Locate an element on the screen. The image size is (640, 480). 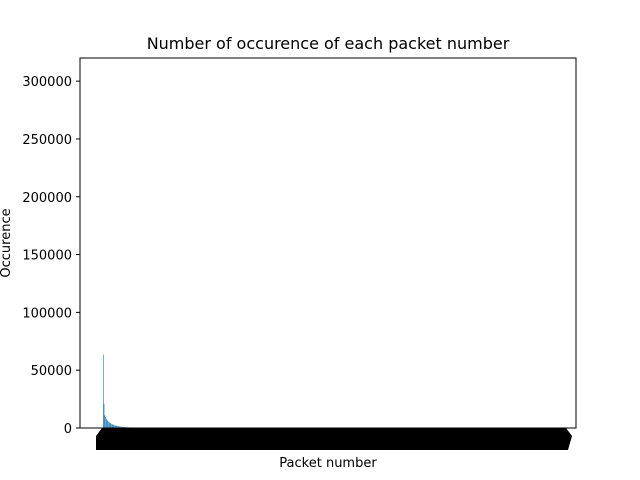
y-axis: 0 50000 100000 150000 200000 250000 300000 is located at coordinates (51, 256).